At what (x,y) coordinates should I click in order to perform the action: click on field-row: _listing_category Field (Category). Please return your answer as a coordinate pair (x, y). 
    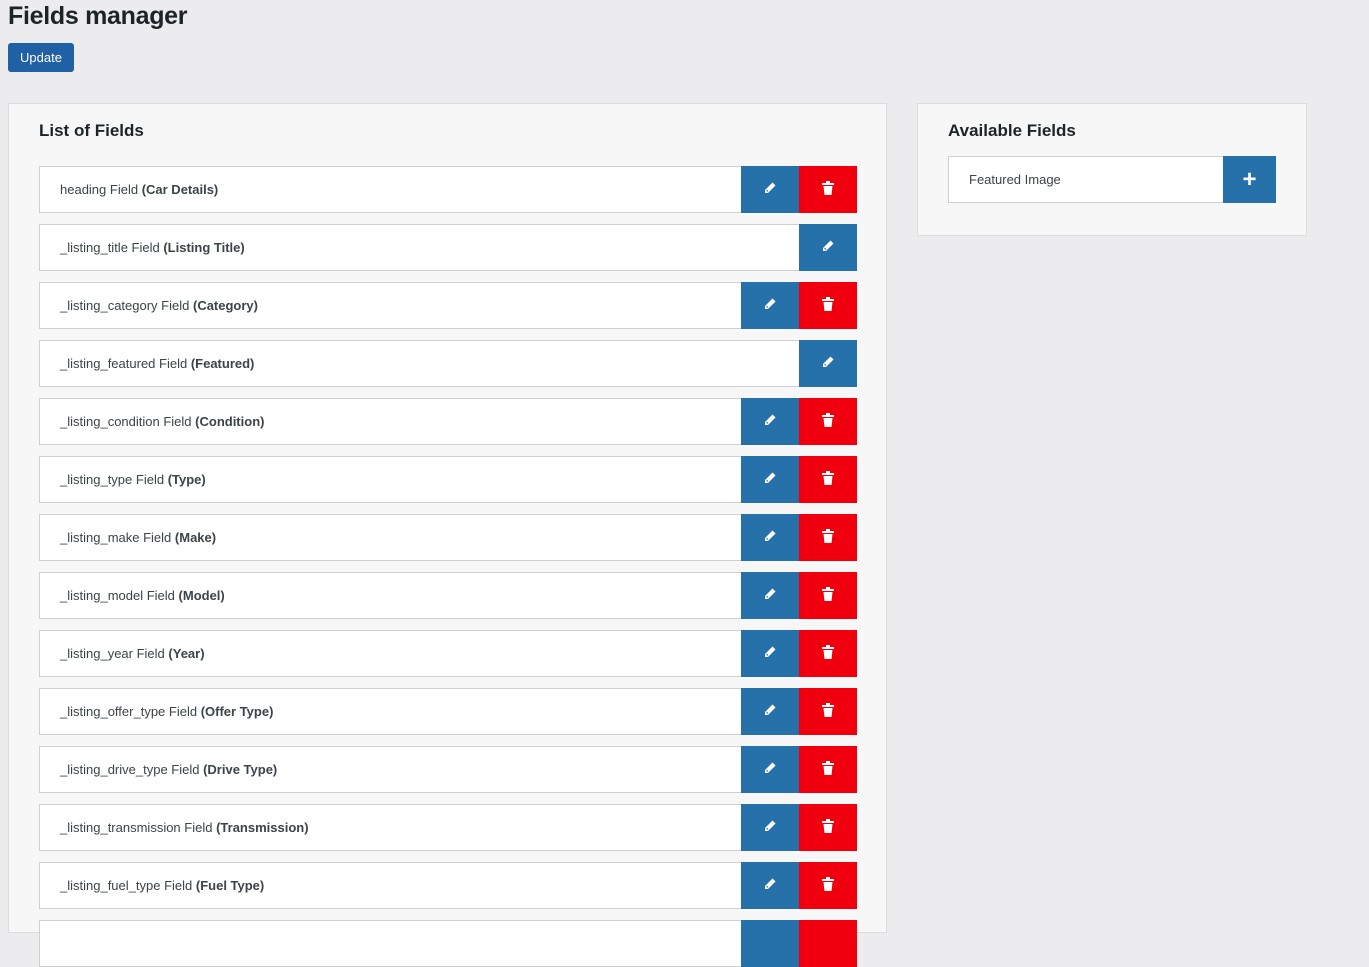
    Looking at the image, I should click on (448, 305).